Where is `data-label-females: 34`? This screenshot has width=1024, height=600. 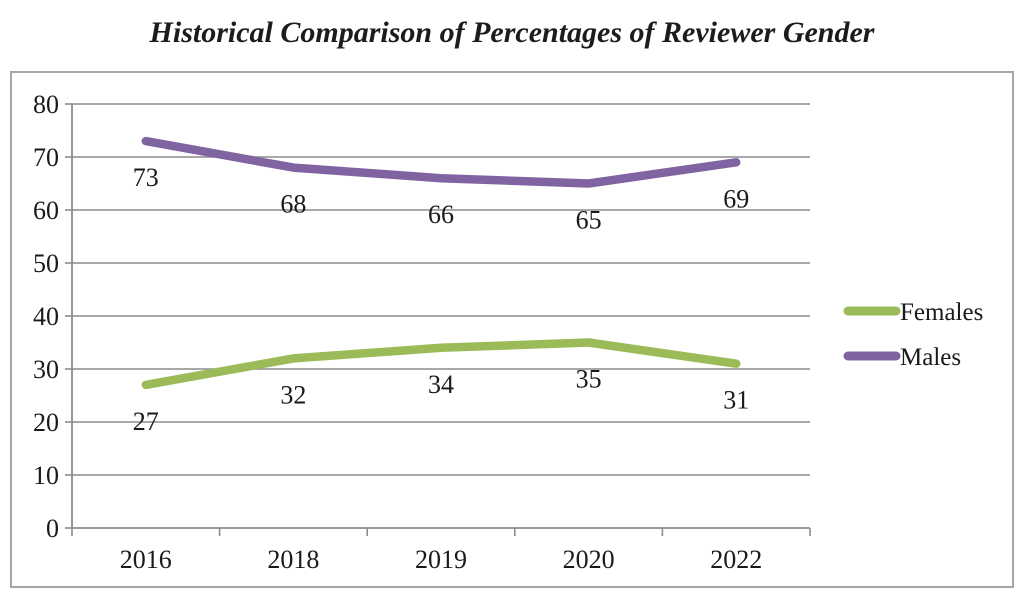 data-label-females: 34 is located at coordinates (441, 384).